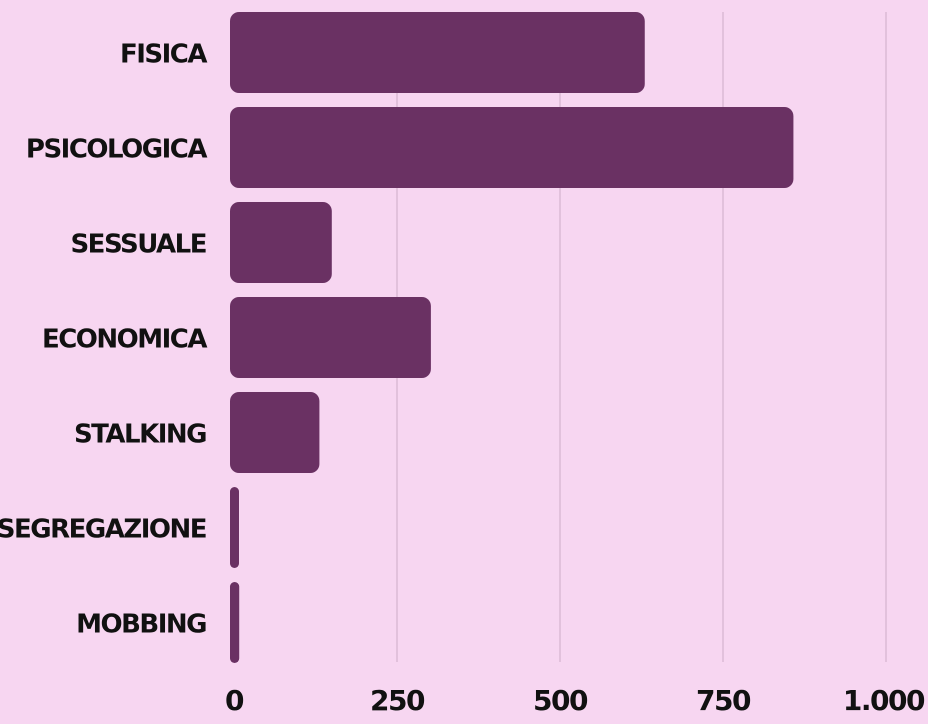 Image resolution: width=928 pixels, height=724 pixels. What do you see at coordinates (437, 52) in the screenshot?
I see `bar-fisica` at bounding box center [437, 52].